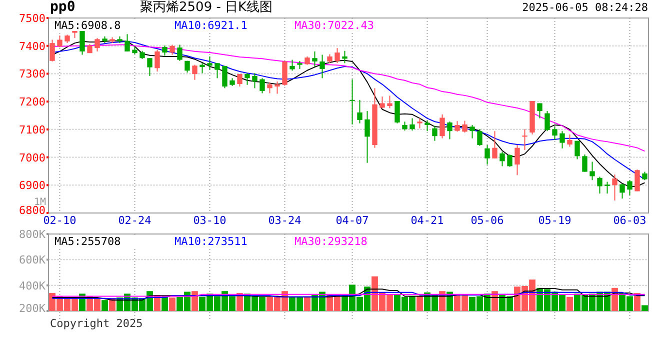  What do you see at coordinates (87, 241) in the screenshot?
I see `text: MA5:255708` at bounding box center [87, 241].